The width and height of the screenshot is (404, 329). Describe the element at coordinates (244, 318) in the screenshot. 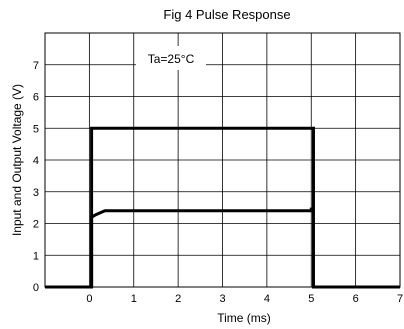

I see `x-axis-label: Time (ms)` at that location.